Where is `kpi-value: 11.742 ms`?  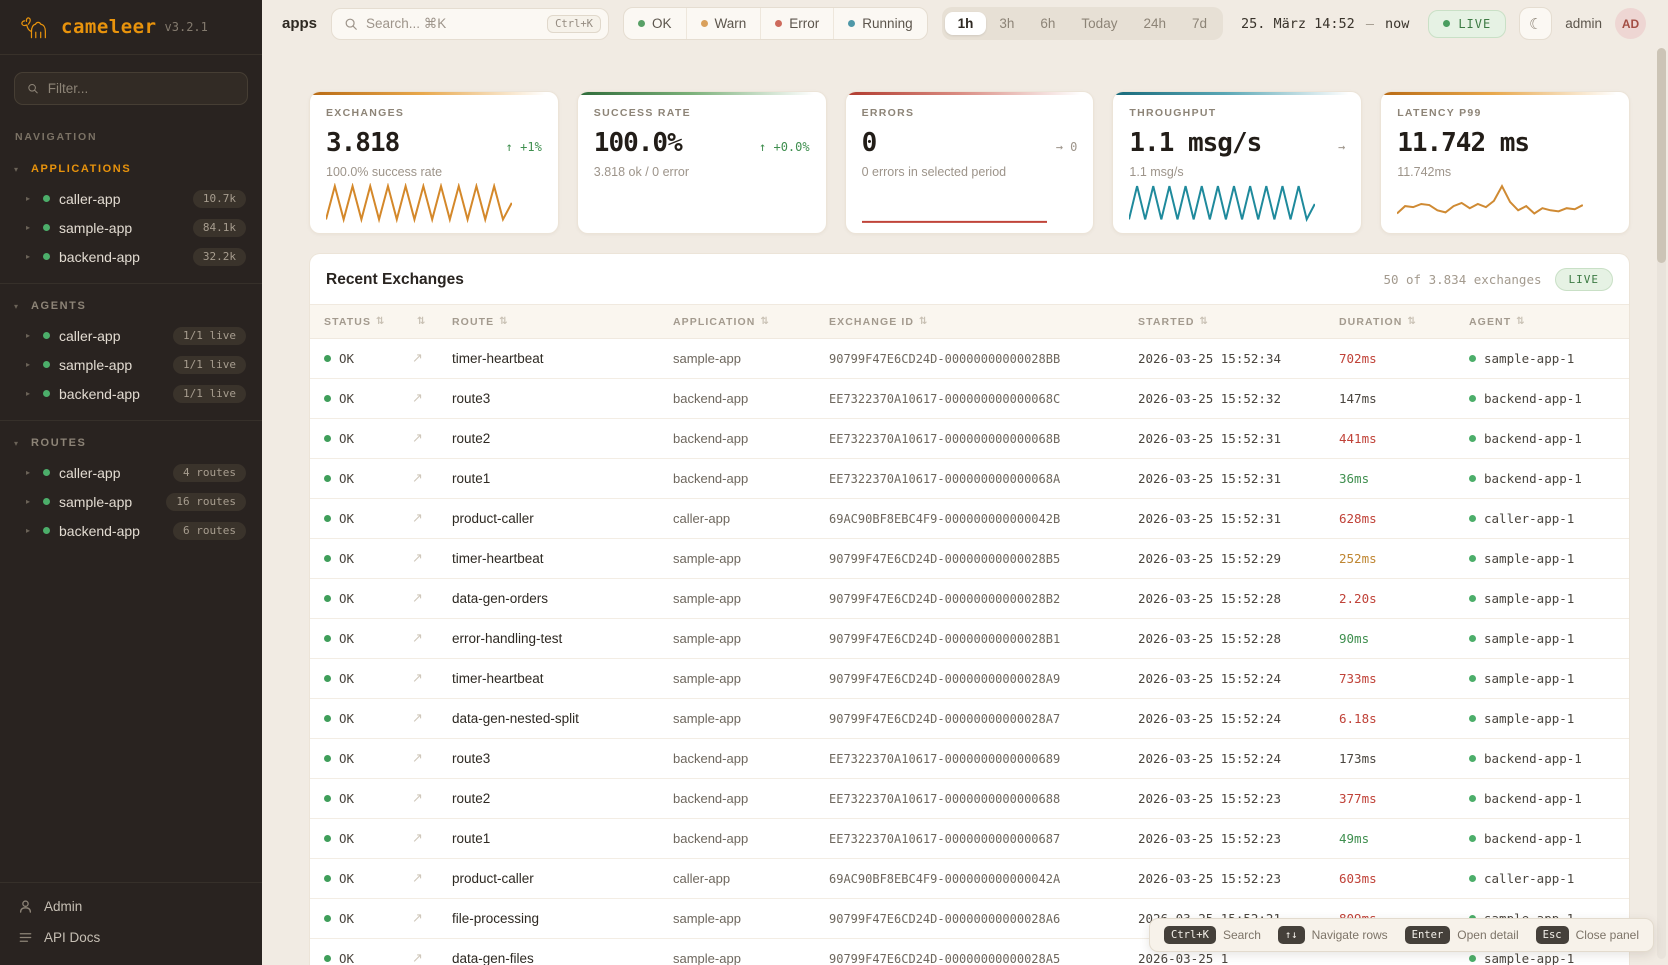
kpi-value: 11.742 ms is located at coordinates (1463, 143).